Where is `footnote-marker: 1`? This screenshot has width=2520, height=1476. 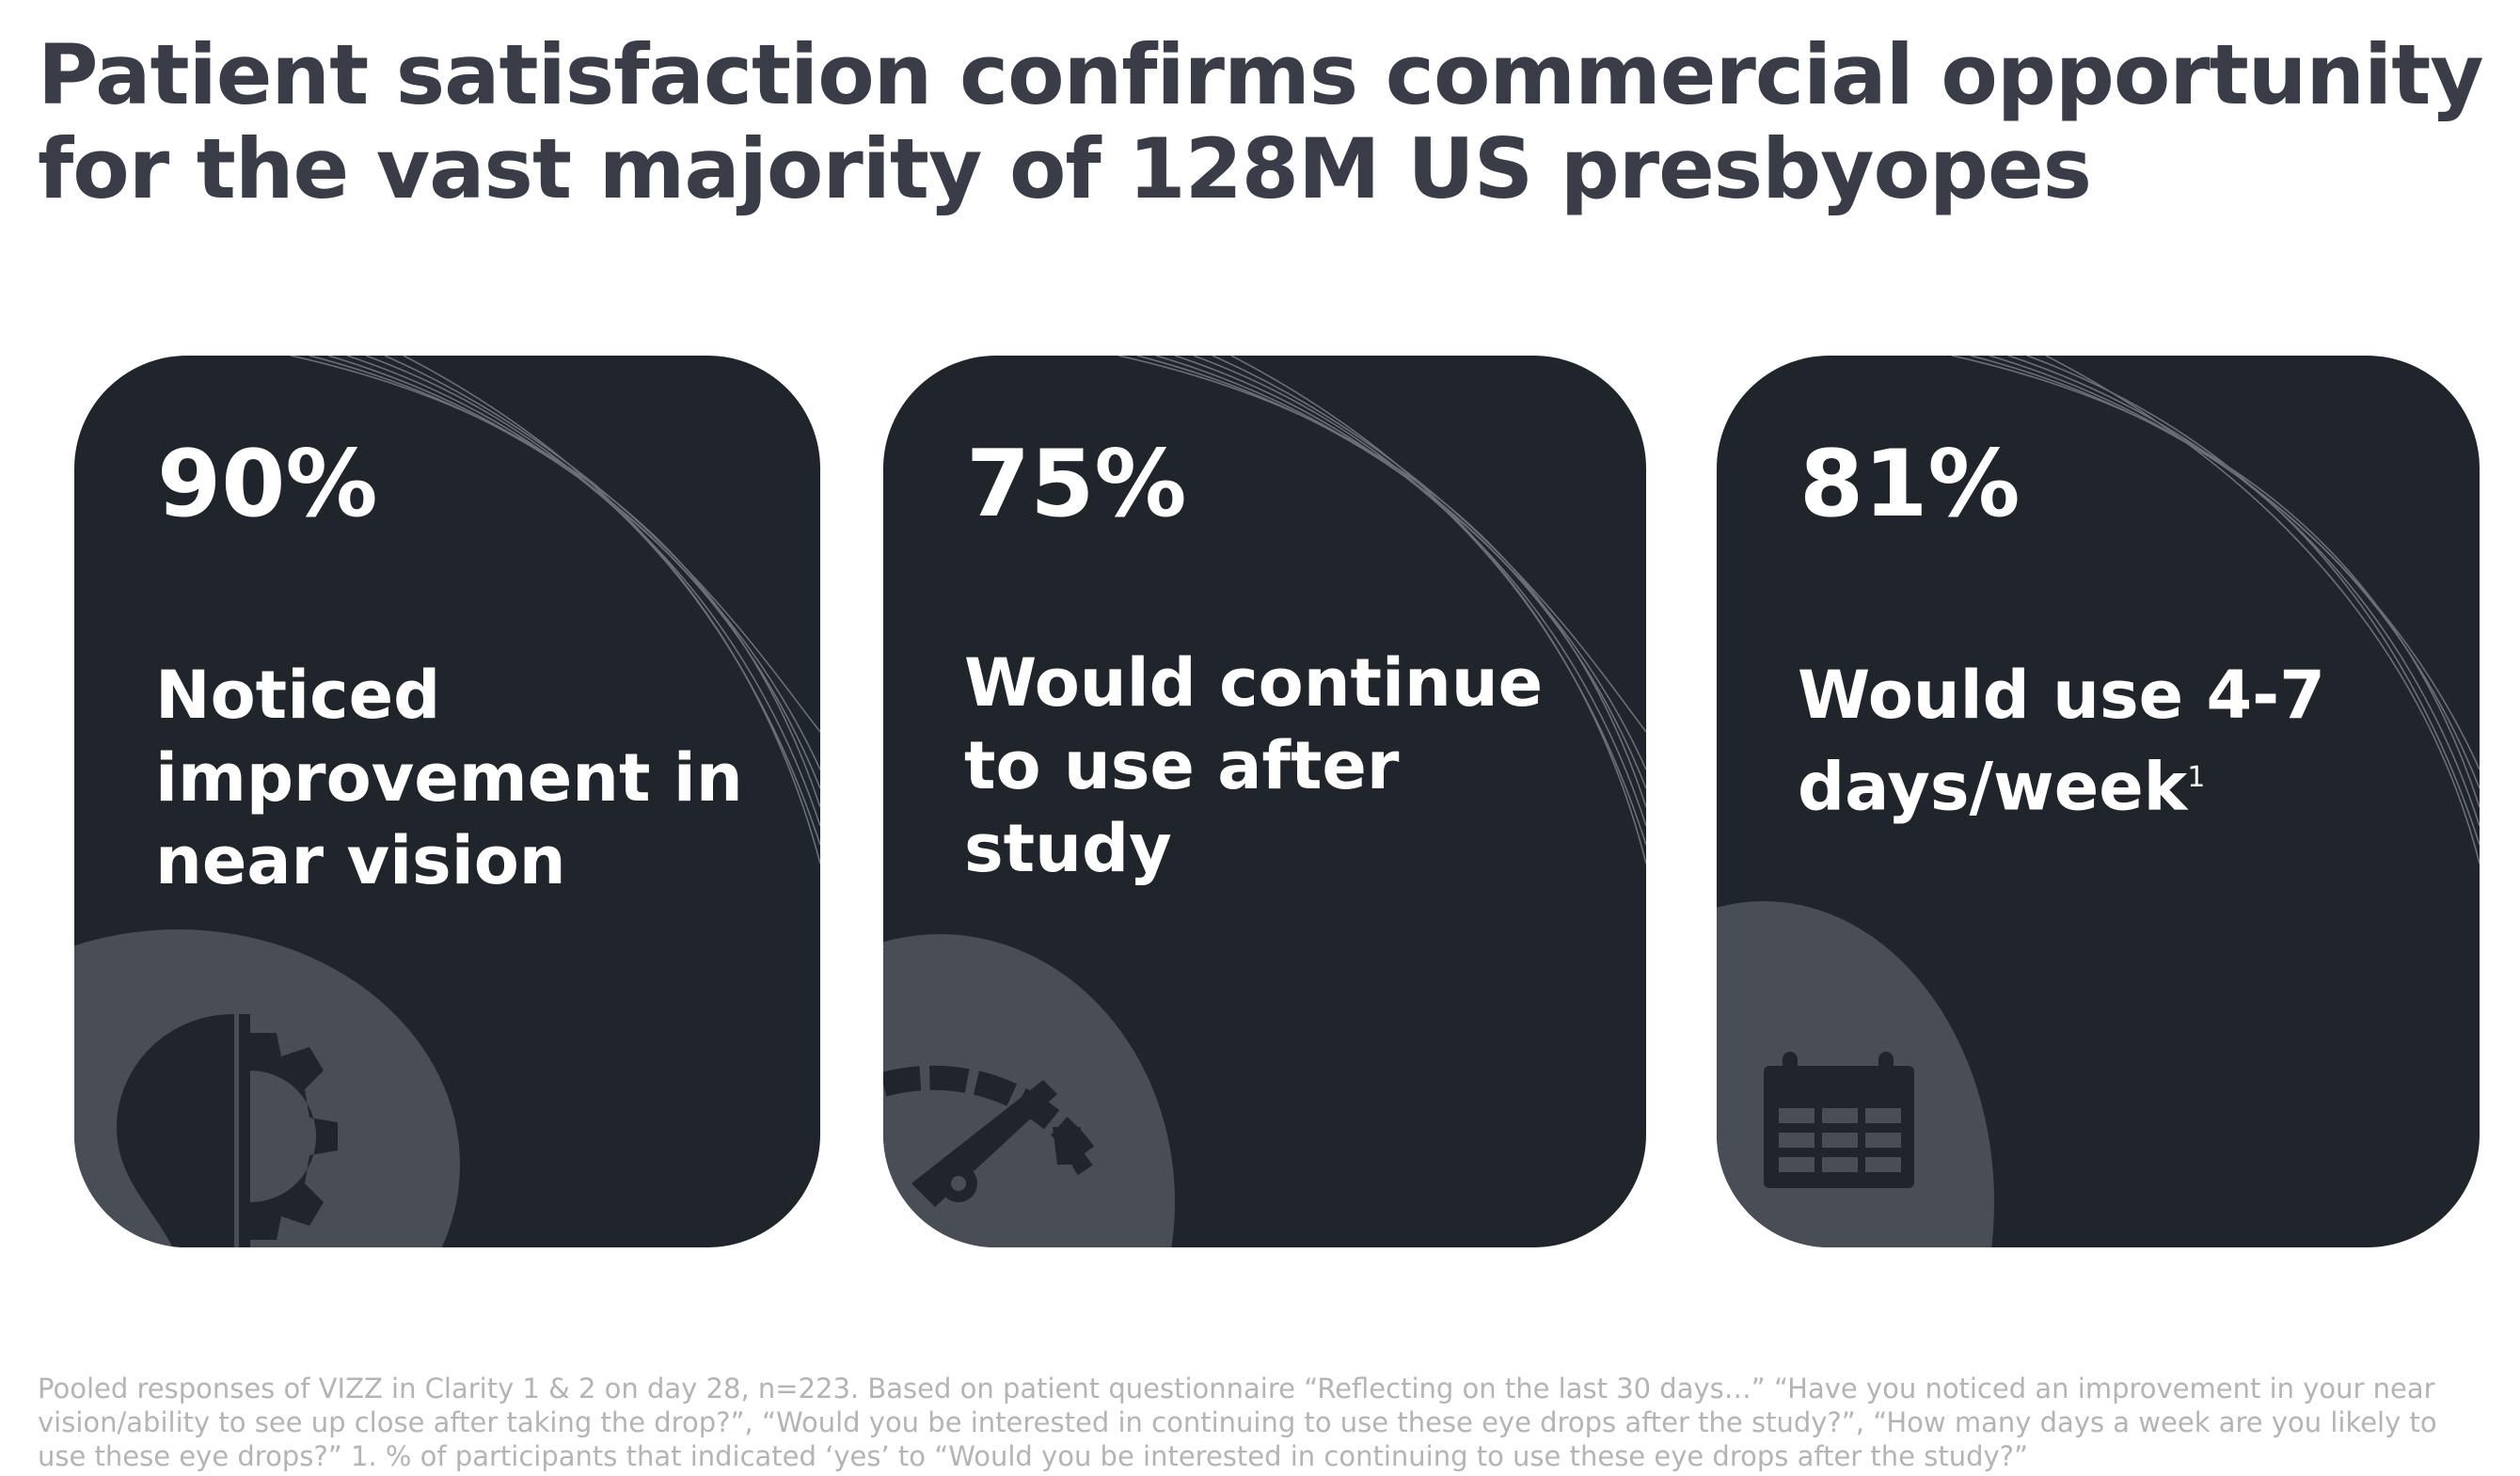
footnote-marker: 1 is located at coordinates (2196, 777).